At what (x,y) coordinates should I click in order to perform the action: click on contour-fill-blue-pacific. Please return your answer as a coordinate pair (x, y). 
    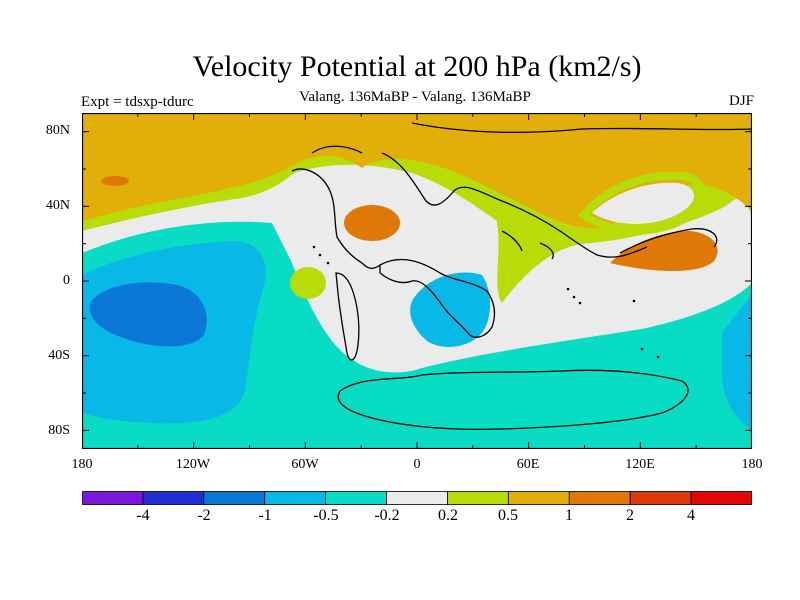
    Looking at the image, I should click on (148, 314).